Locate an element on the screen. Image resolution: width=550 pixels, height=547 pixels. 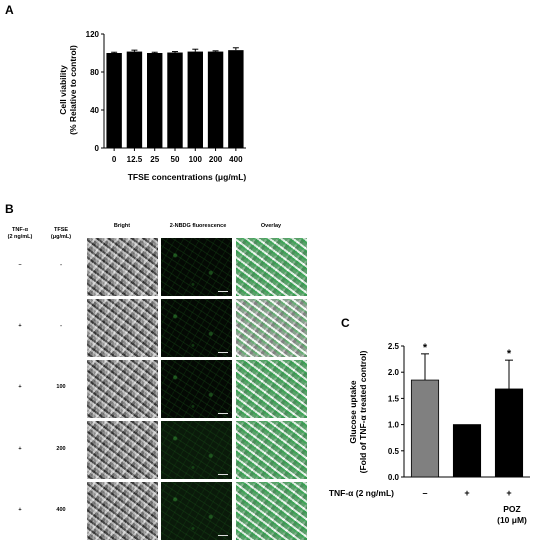
row-1-tfse: - is located at coordinates (61, 265).